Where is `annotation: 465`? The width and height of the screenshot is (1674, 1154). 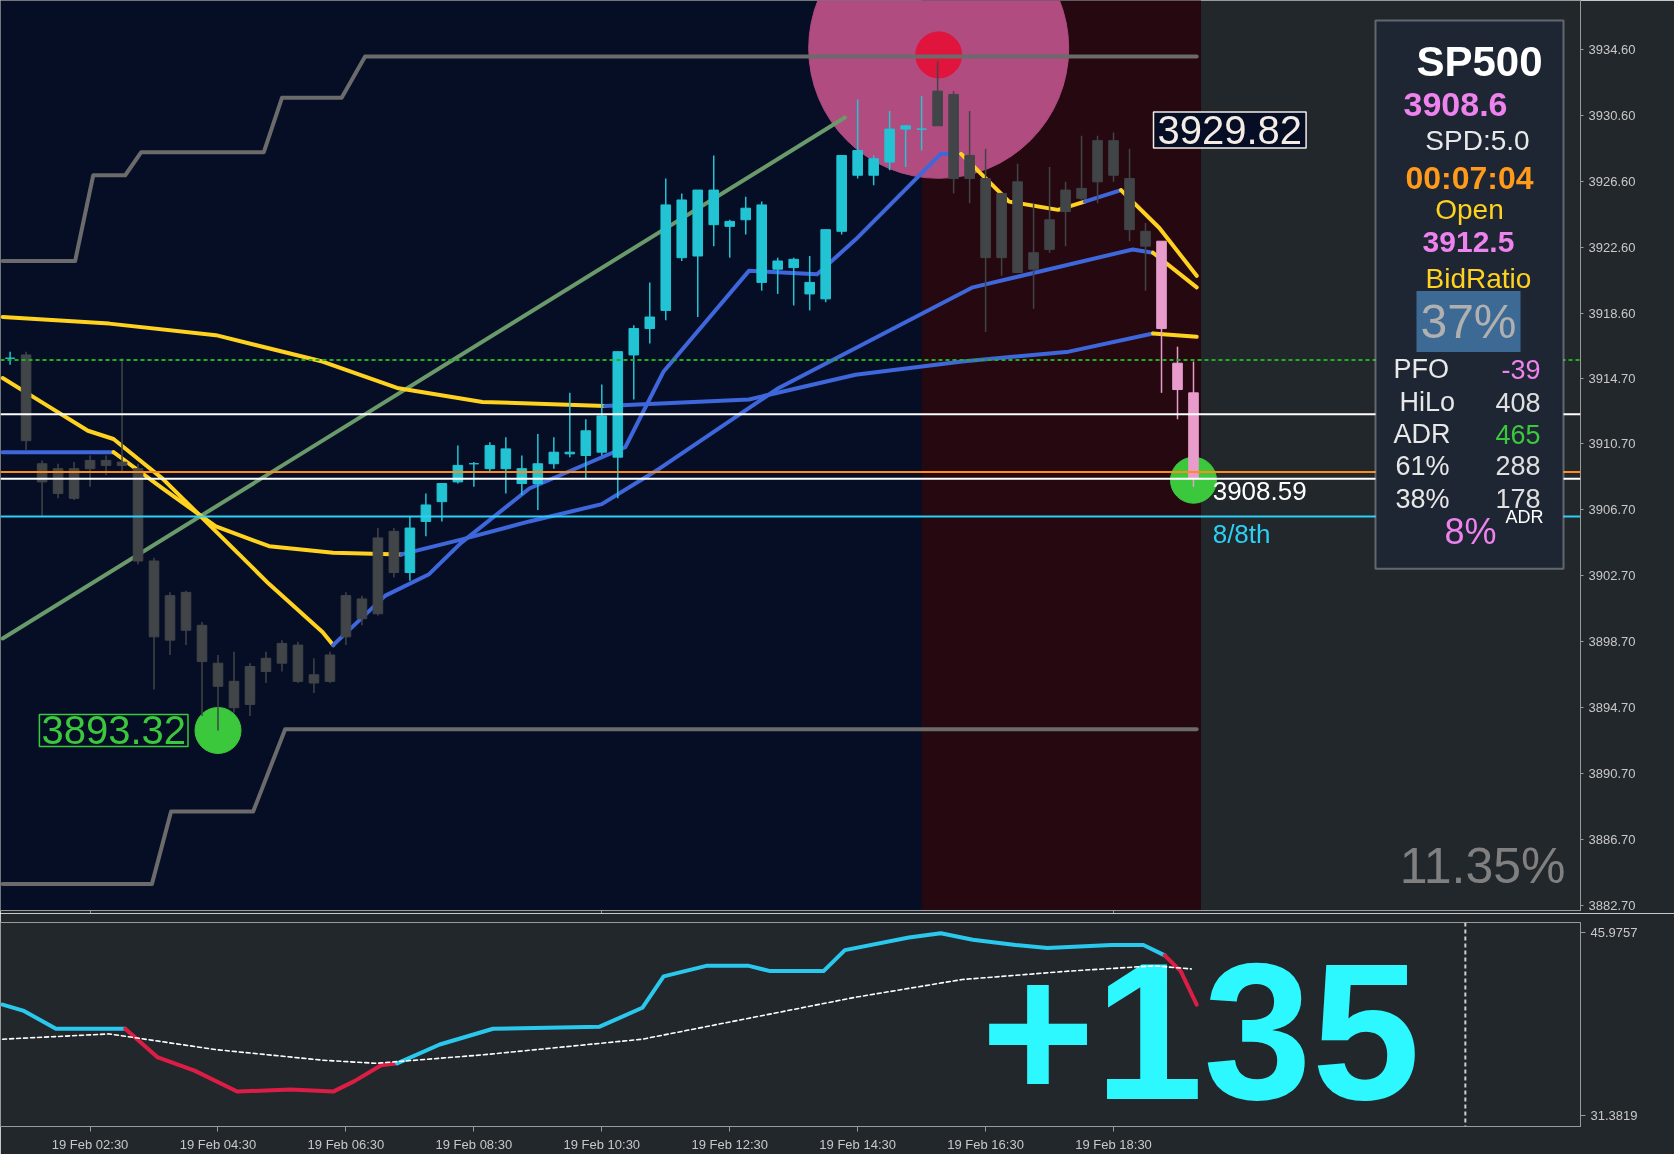 annotation: 465 is located at coordinates (1518, 434).